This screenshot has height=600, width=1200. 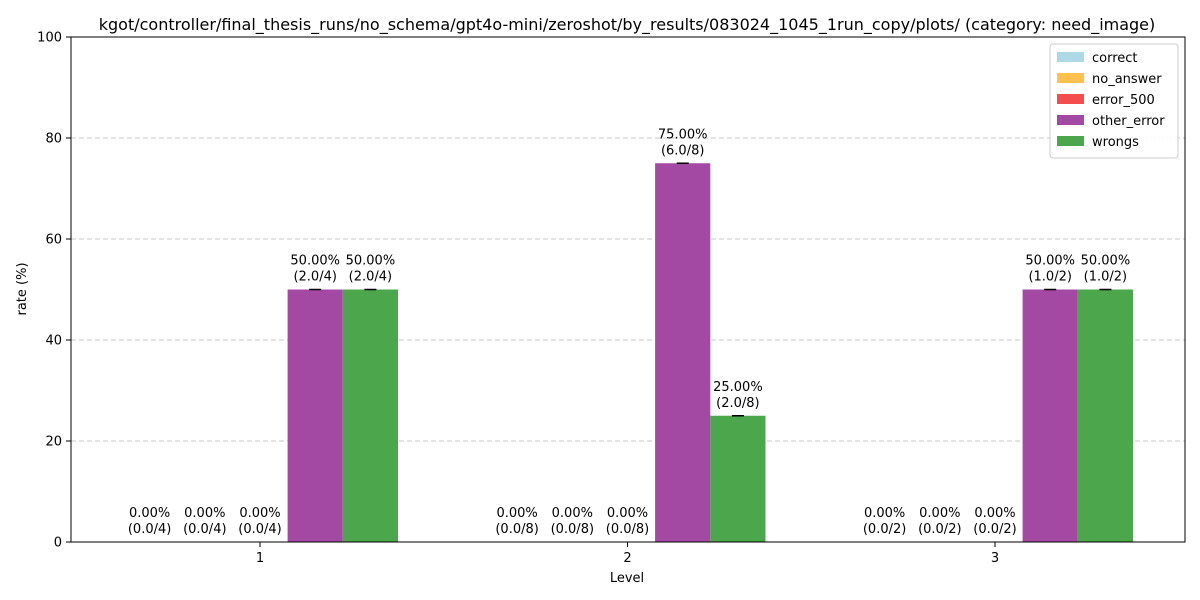 What do you see at coordinates (1115, 58) in the screenshot?
I see `legend-label: correct` at bounding box center [1115, 58].